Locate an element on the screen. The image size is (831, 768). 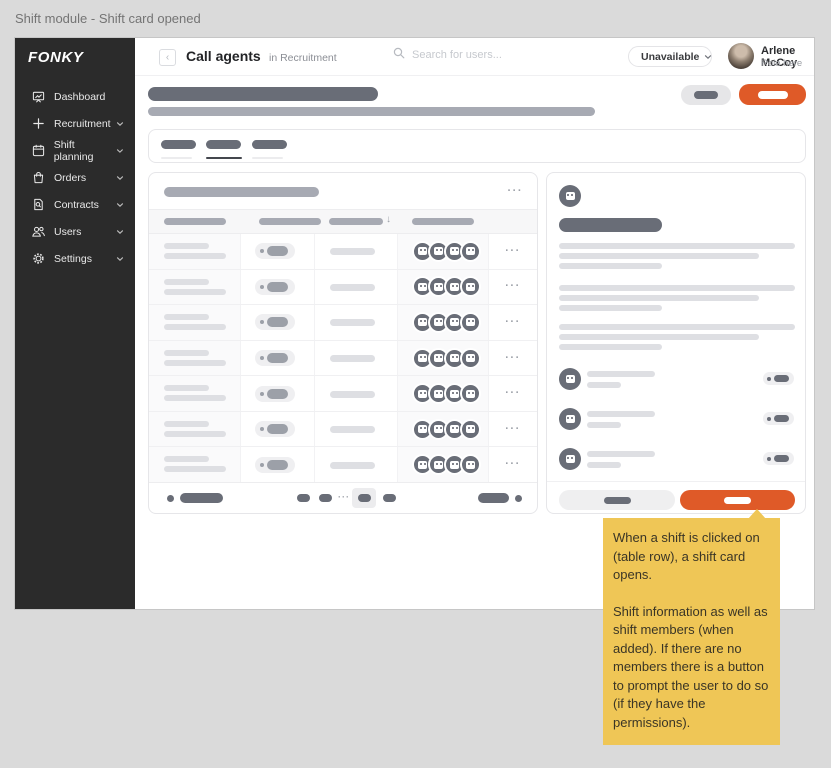
sidebar-item-label: Users is located at coordinates (68, 231).